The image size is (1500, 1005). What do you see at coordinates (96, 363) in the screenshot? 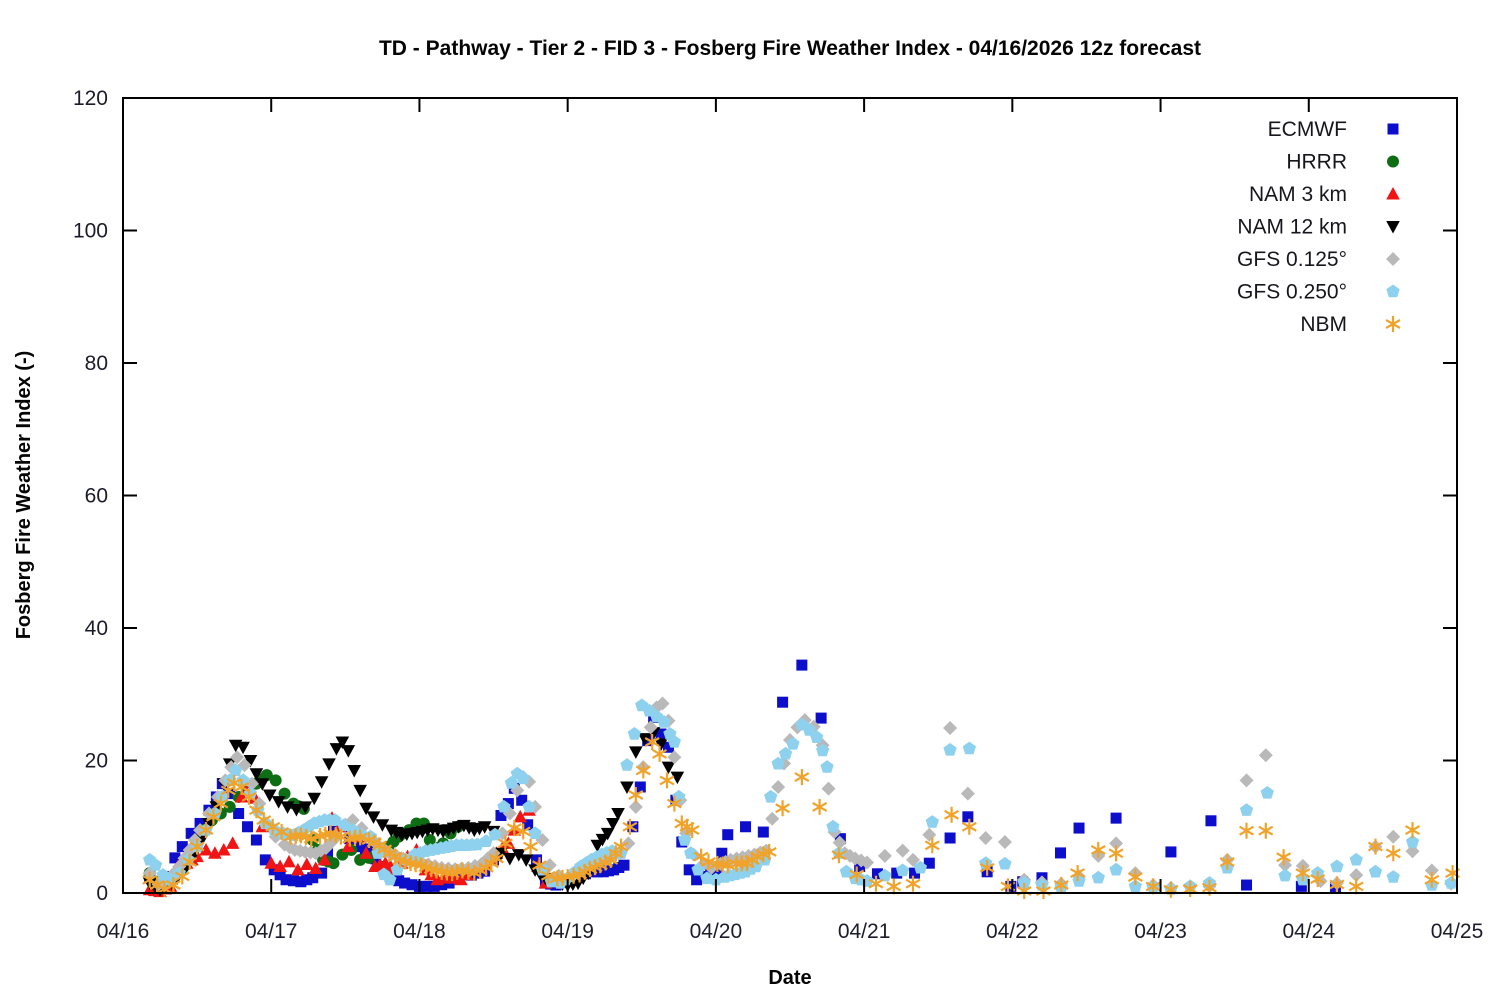
I see `y-tick-label: 80` at bounding box center [96, 363].